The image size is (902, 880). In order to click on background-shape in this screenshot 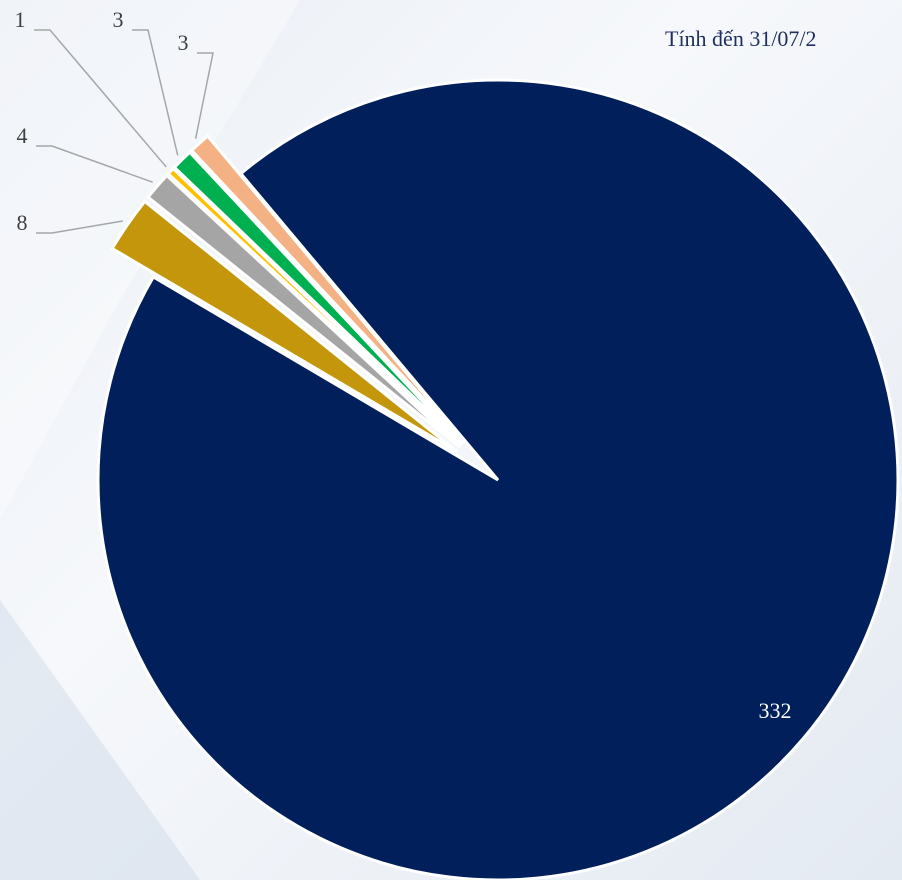, I will do `click(100, 740)`.